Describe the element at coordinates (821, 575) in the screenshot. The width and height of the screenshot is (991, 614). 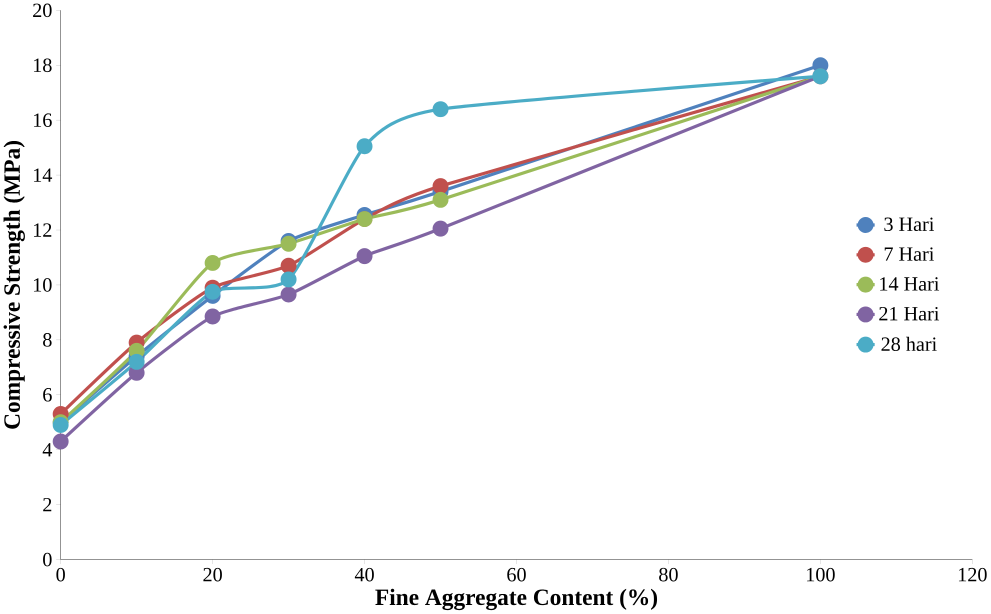
I see `x-tick-label: 100` at that location.